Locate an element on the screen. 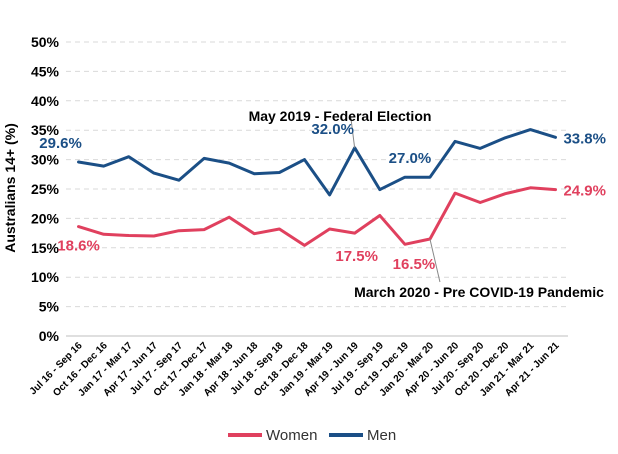 This screenshot has width=618, height=454. y-axis-label: Australians 14+ (%) is located at coordinates (10, 188).